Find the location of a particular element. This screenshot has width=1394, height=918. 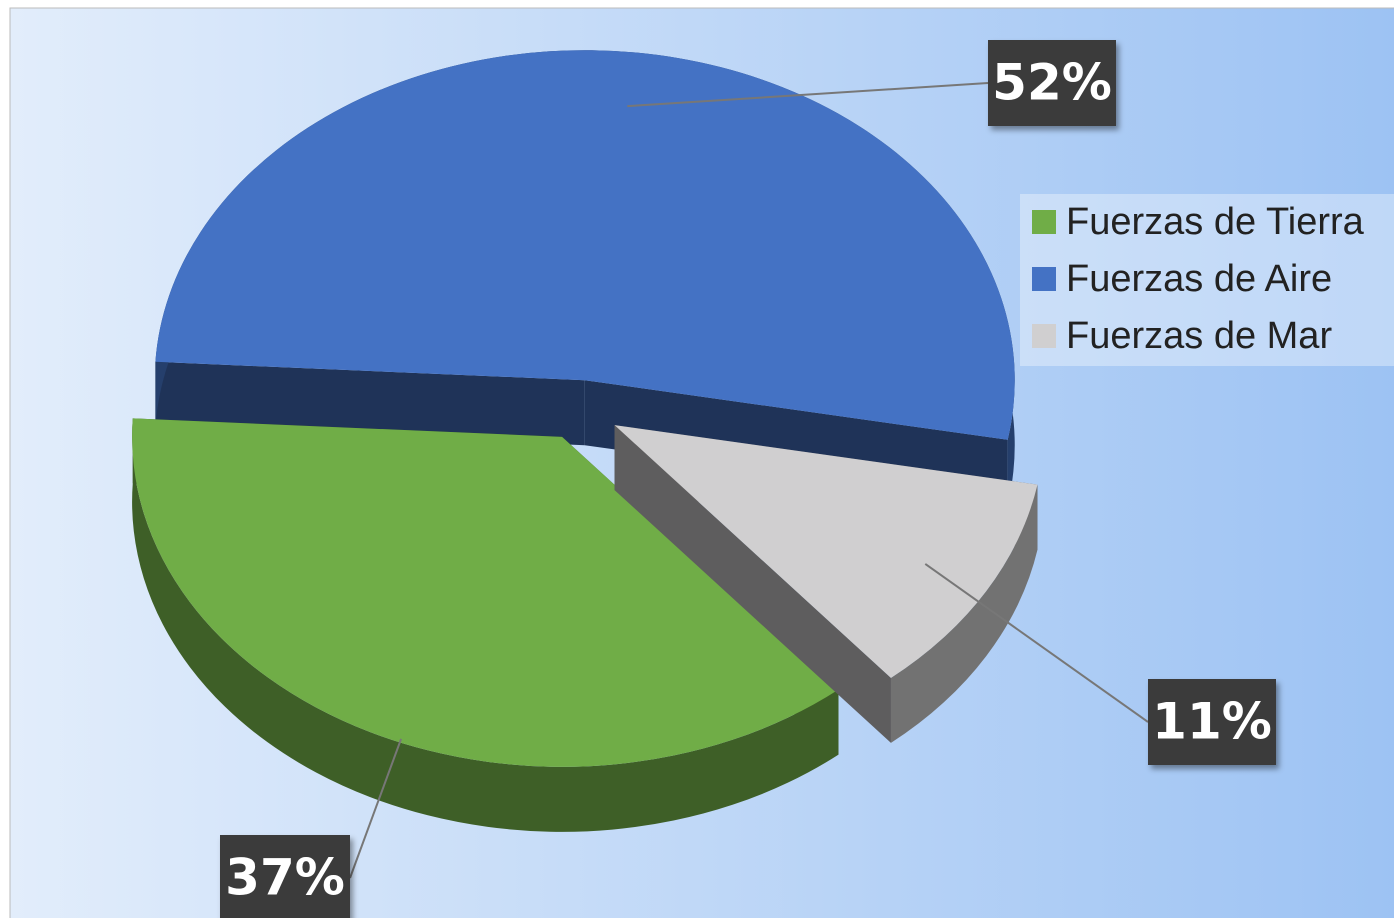

data-label: 52% is located at coordinates (1052, 83).